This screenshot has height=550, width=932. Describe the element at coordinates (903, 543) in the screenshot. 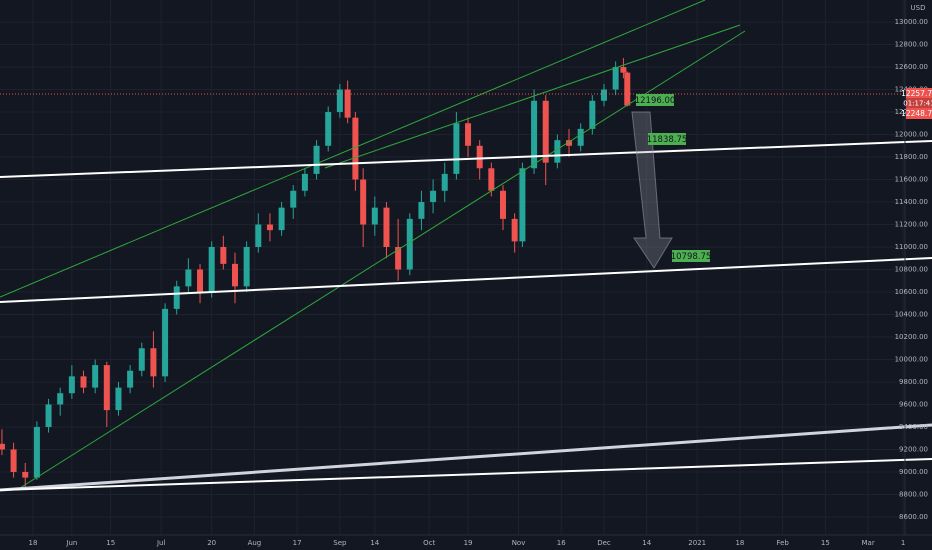

I see `x-tick-label: 1` at that location.